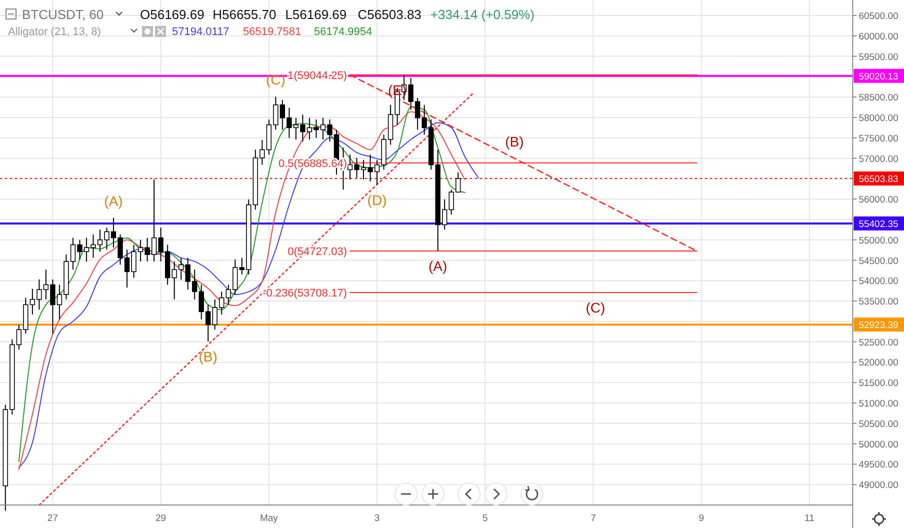 The image size is (904, 528). What do you see at coordinates (377, 518) in the screenshot?
I see `x-tick-label: 3` at bounding box center [377, 518].